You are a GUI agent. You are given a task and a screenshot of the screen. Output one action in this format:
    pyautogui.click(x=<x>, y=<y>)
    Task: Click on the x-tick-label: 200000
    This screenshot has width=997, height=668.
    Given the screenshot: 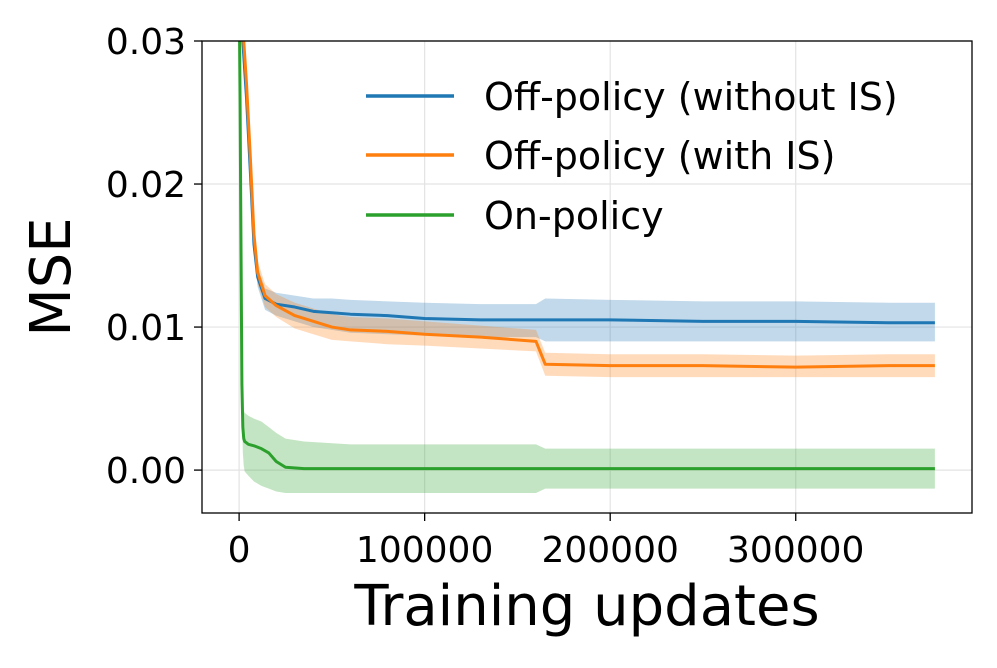 What is the action you would take?
    pyautogui.click(x=609, y=550)
    